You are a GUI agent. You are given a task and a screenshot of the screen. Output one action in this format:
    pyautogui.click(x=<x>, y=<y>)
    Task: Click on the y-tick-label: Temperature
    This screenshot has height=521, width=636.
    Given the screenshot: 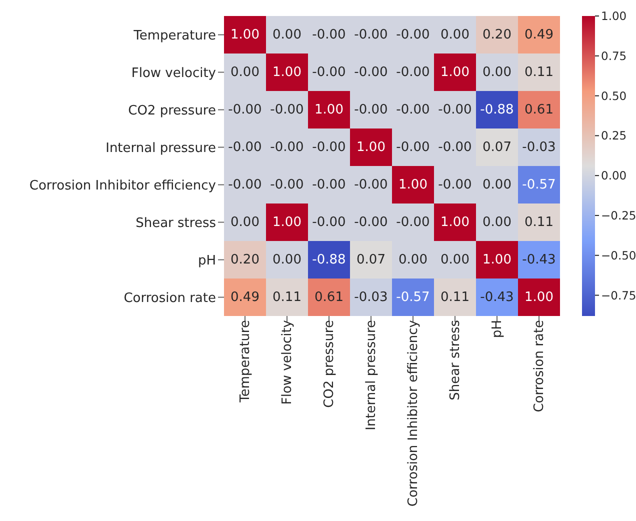 What is the action you would take?
    pyautogui.click(x=174, y=36)
    